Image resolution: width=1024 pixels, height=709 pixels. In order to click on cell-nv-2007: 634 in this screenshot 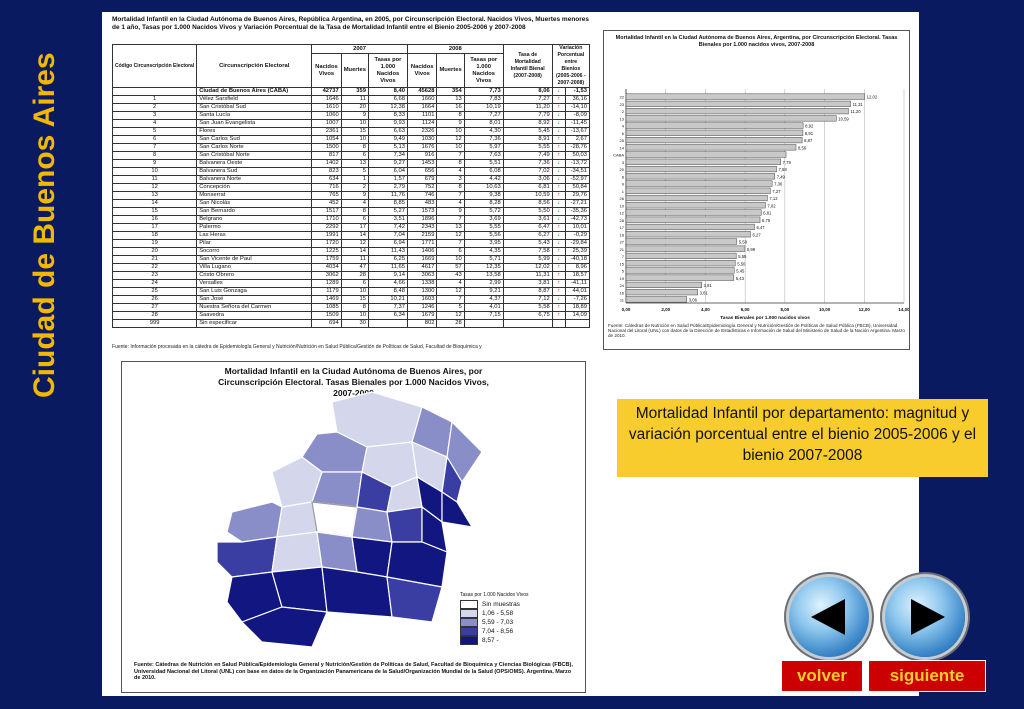, I will do `click(326, 179)`.